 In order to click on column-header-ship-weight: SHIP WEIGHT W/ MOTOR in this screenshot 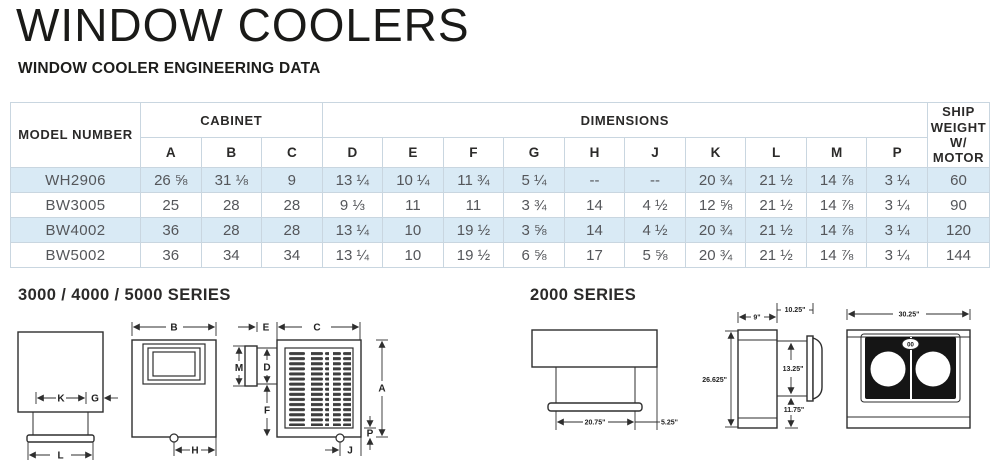, I will do `click(958, 135)`.